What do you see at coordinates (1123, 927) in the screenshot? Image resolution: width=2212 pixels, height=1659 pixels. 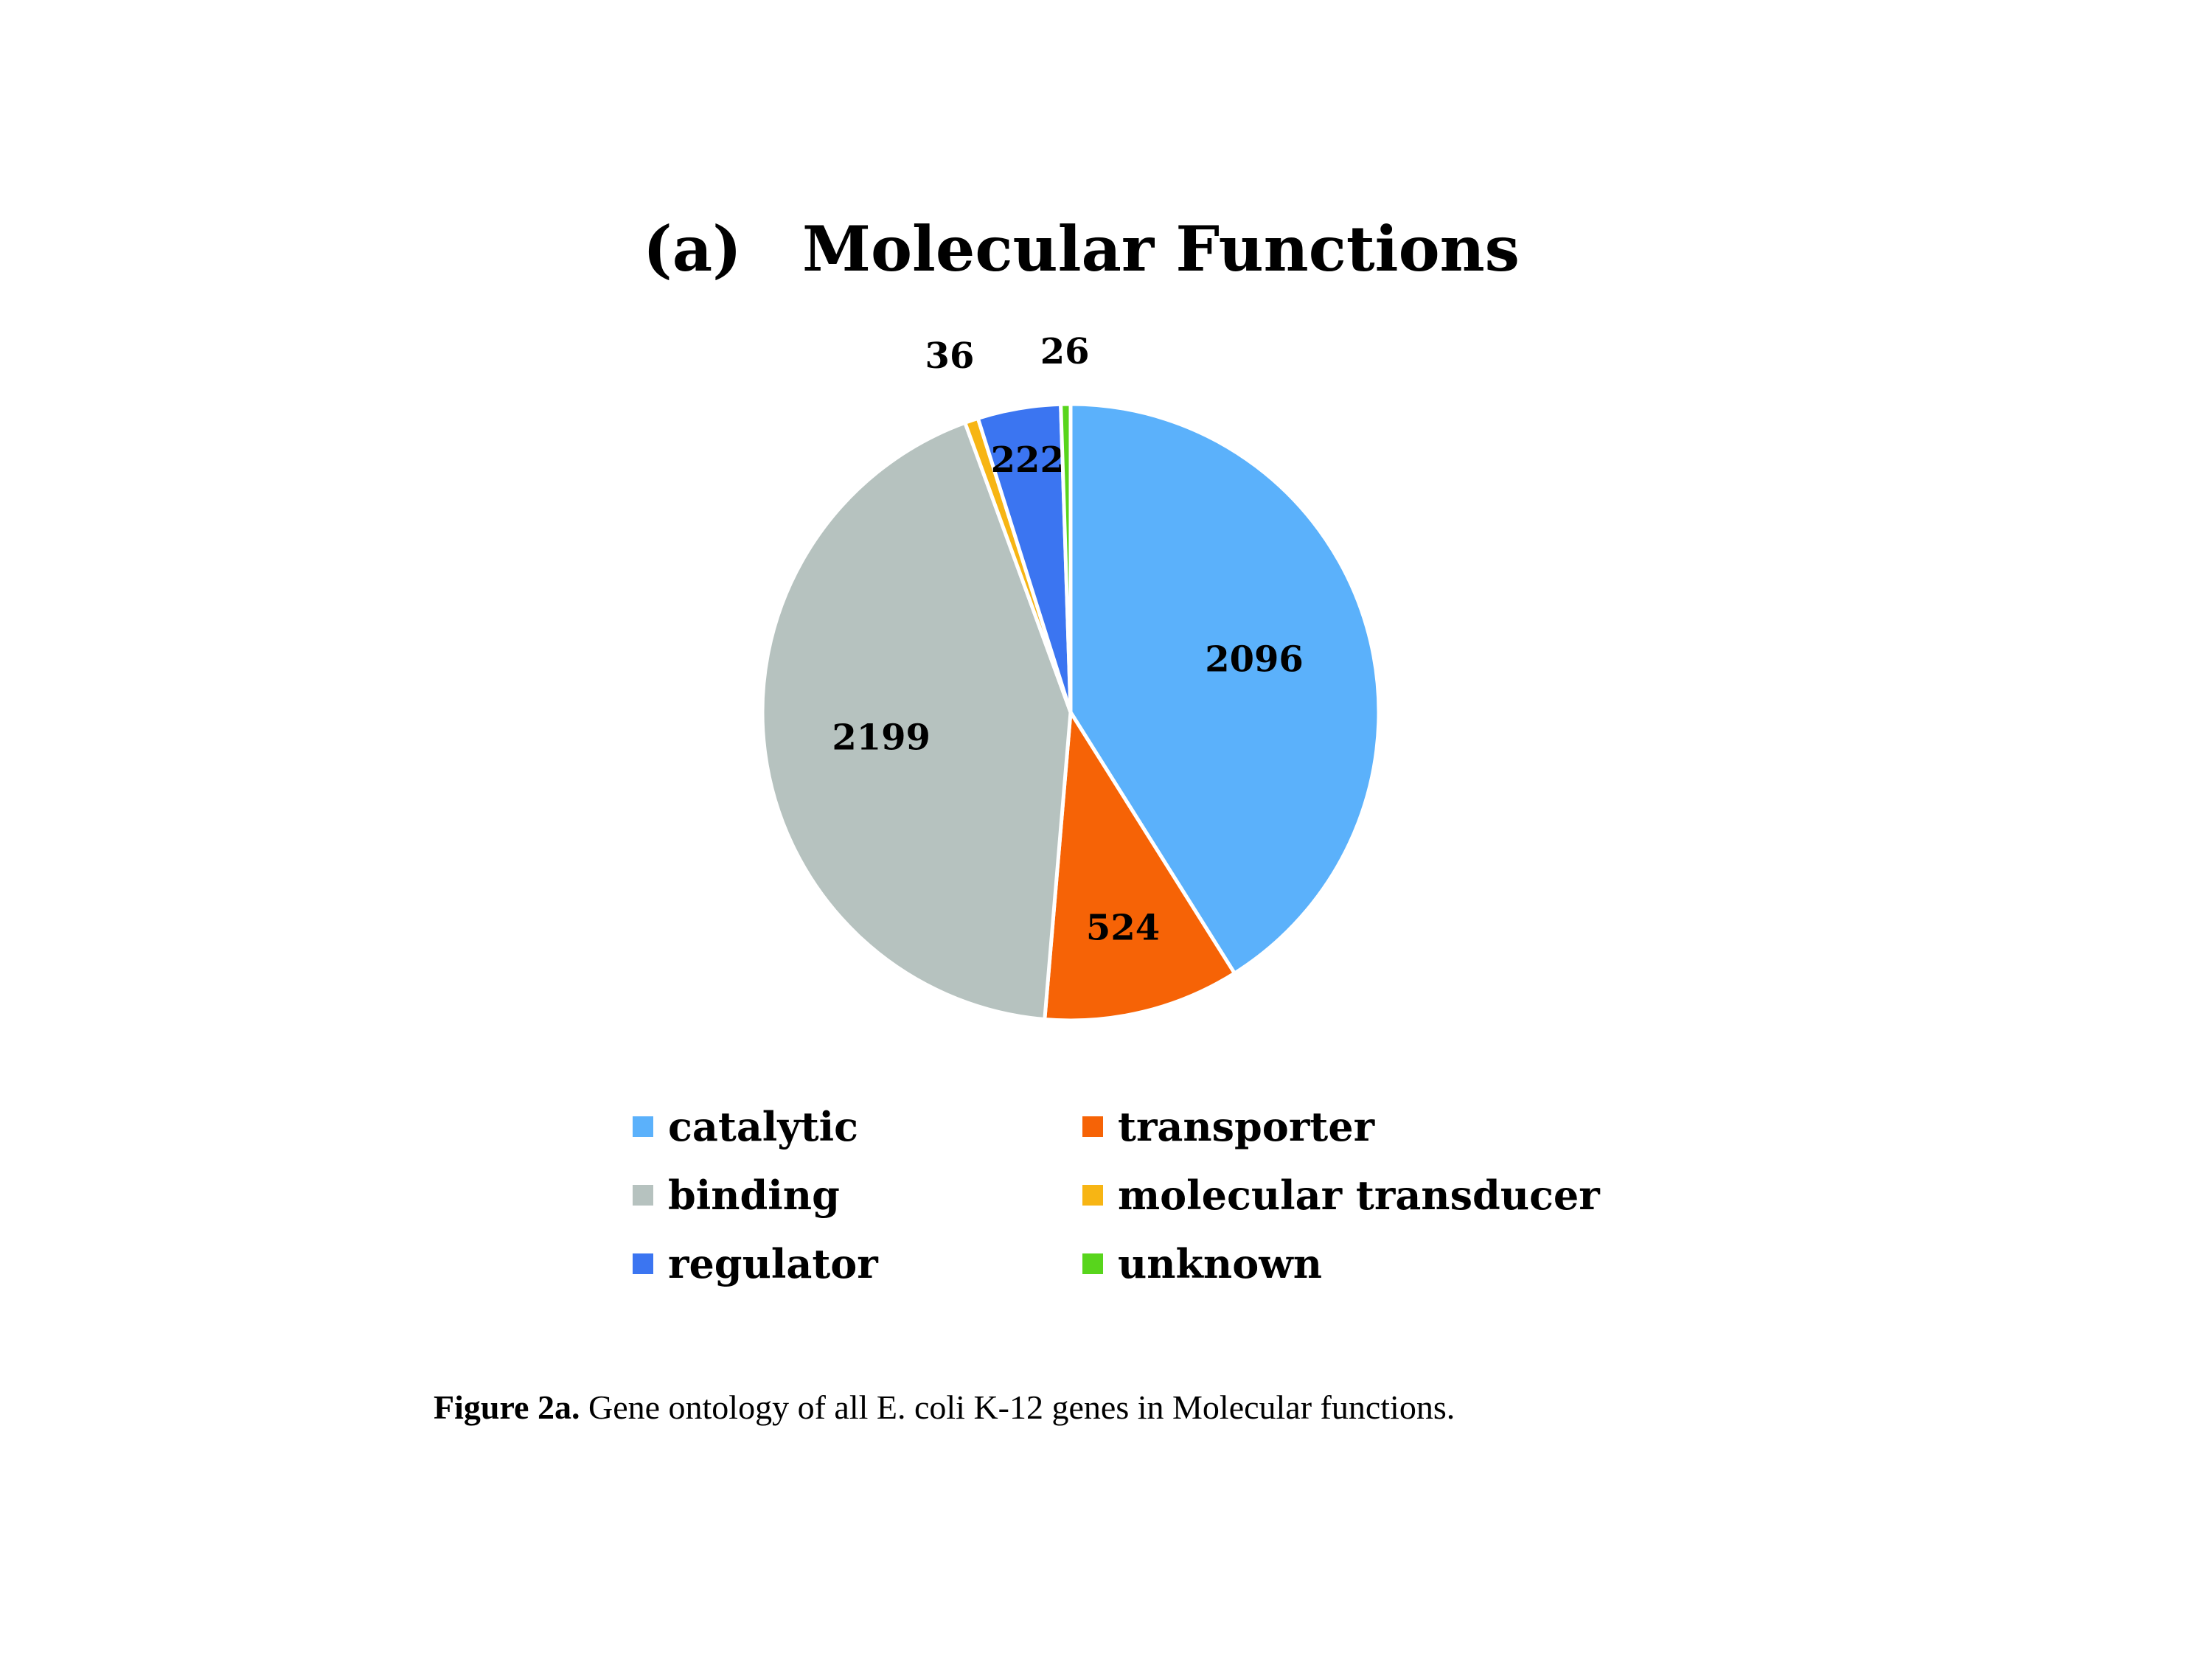 I see `data-label-transporter: 524` at bounding box center [1123, 927].